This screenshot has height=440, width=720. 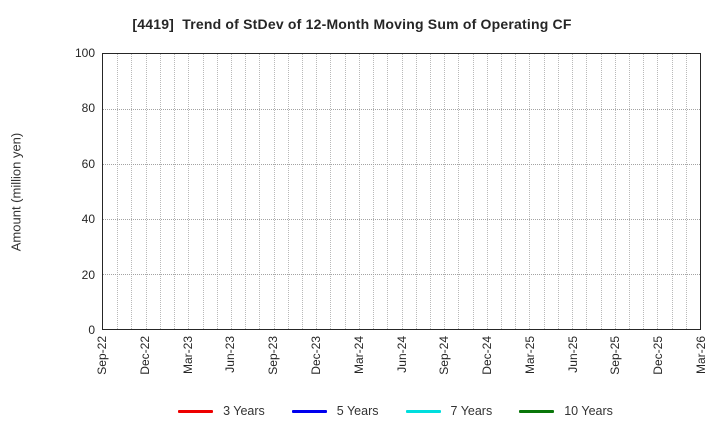 What do you see at coordinates (244, 411) in the screenshot?
I see `legend-label: 3 Years` at bounding box center [244, 411].